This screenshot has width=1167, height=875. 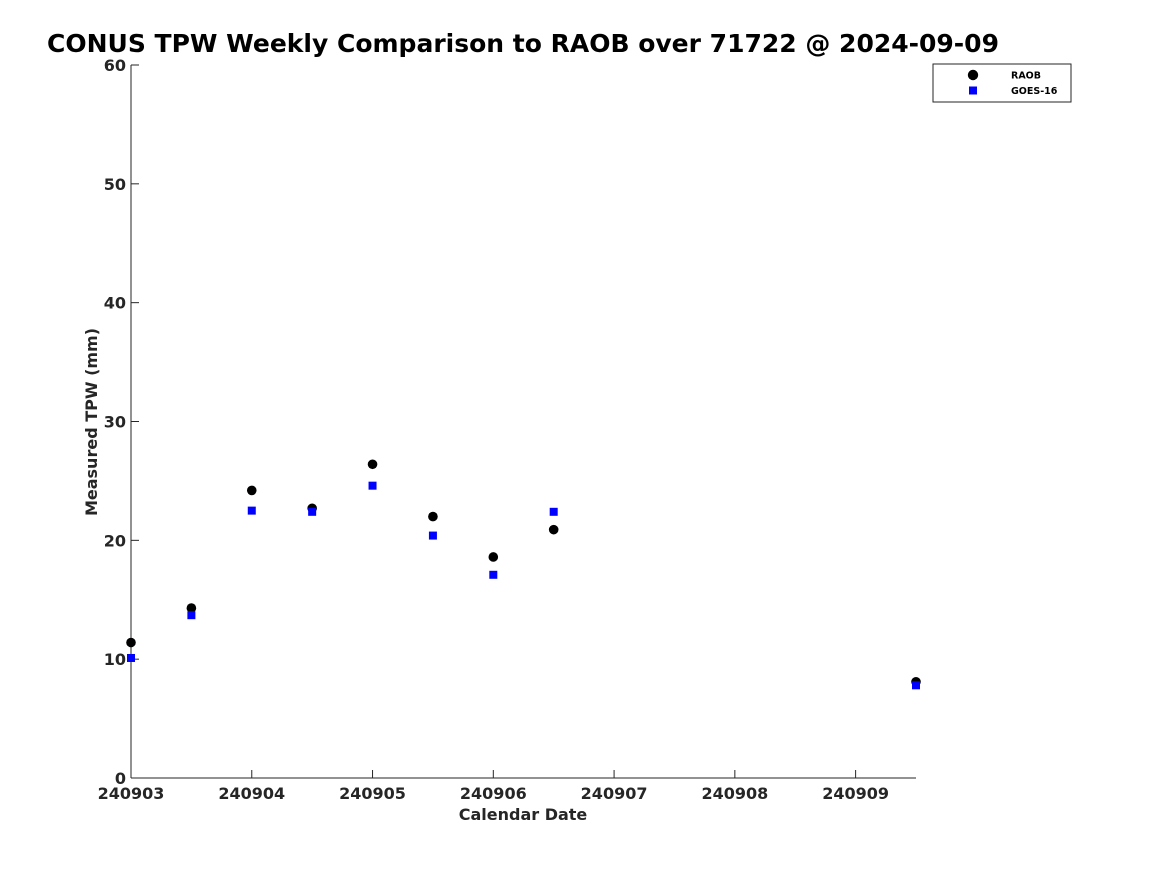 I want to click on x-tick-label: 240906, so click(x=493, y=793).